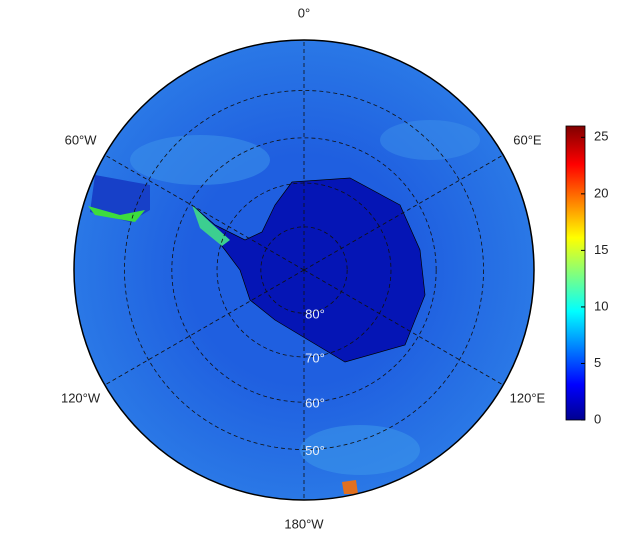 This screenshot has width=625, height=552. What do you see at coordinates (601, 249) in the screenshot?
I see `colorbar-tick-label: 15` at bounding box center [601, 249].